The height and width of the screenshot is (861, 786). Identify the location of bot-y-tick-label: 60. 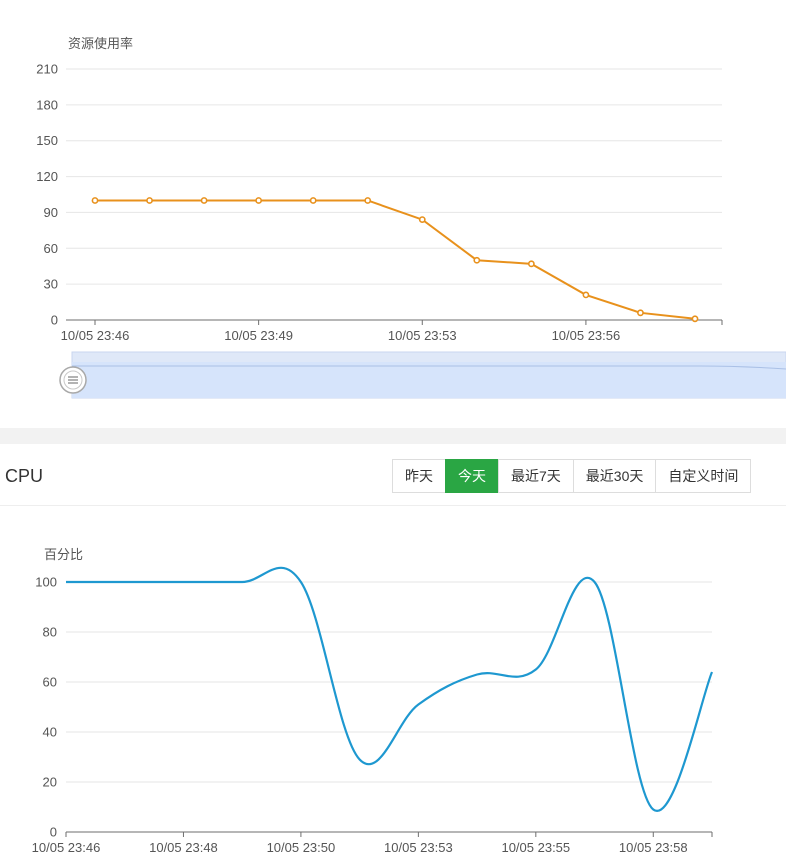
(50, 682).